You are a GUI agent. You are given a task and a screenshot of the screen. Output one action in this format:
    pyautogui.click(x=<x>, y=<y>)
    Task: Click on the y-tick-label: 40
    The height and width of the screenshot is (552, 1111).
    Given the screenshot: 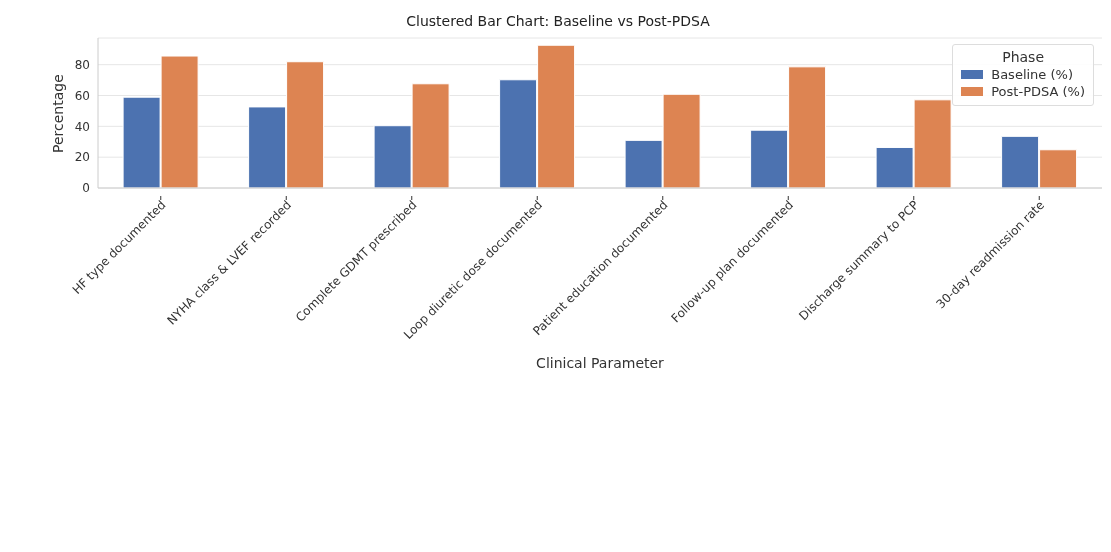 What is the action you would take?
    pyautogui.click(x=82, y=126)
    